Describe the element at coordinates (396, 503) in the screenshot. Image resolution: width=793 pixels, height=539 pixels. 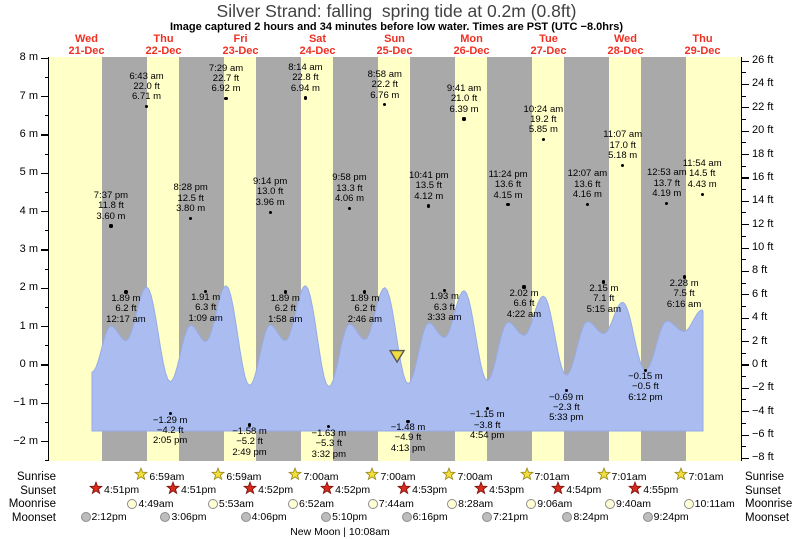
I see `astro-time: 7:44am` at that location.